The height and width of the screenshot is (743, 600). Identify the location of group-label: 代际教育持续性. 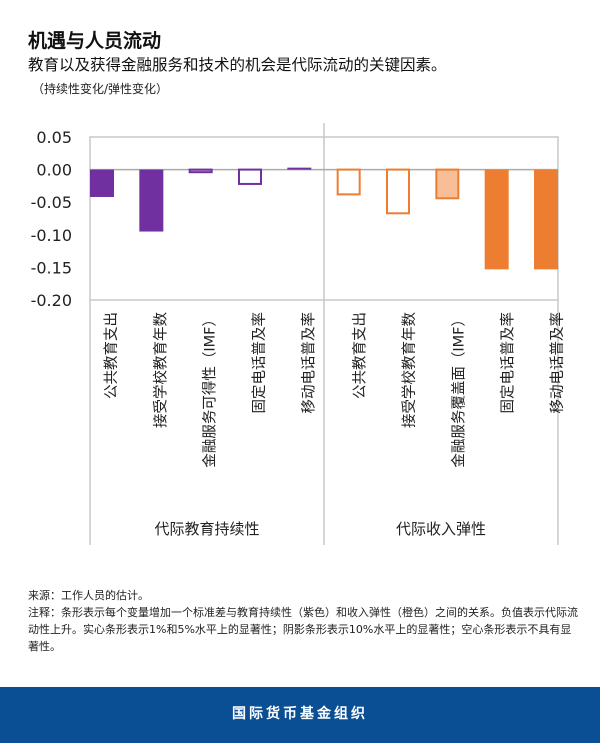
(206, 529).